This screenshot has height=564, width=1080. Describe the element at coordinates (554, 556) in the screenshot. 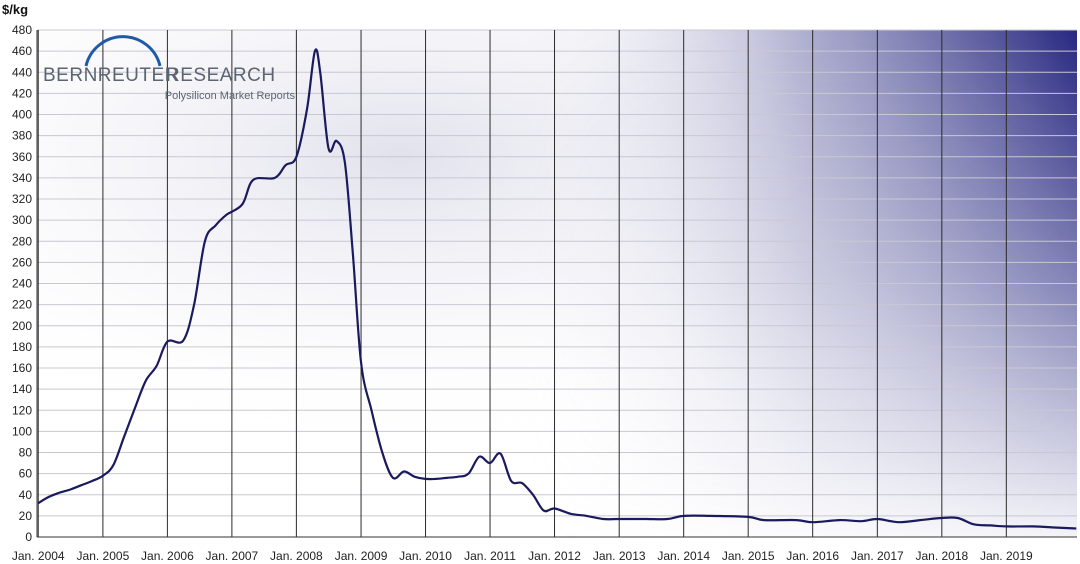

I see `x-tick-label: Jan. 2012` at that location.